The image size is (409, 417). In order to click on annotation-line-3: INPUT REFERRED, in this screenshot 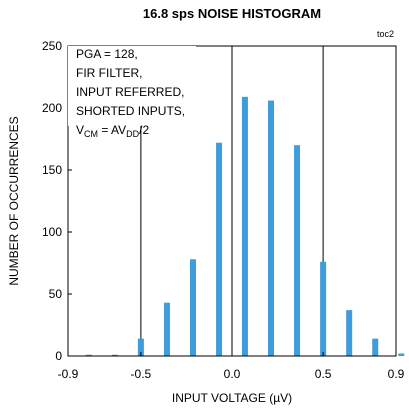, I will do `click(130, 92)`.